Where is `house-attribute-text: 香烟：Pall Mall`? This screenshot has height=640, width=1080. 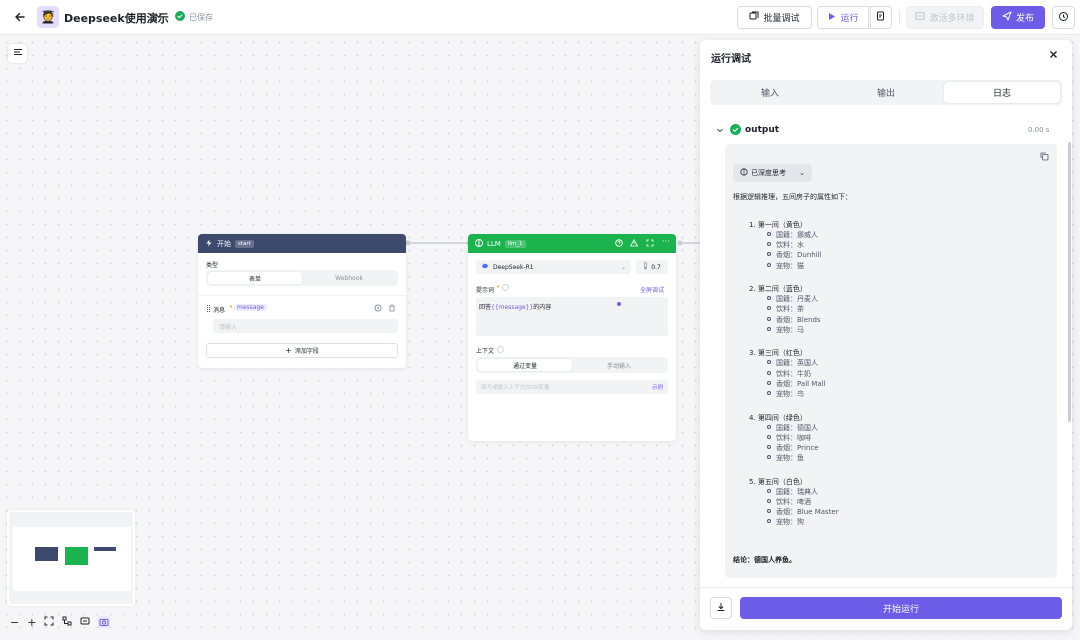
house-attribute-text: 香烟：Pall Mall is located at coordinates (801, 383).